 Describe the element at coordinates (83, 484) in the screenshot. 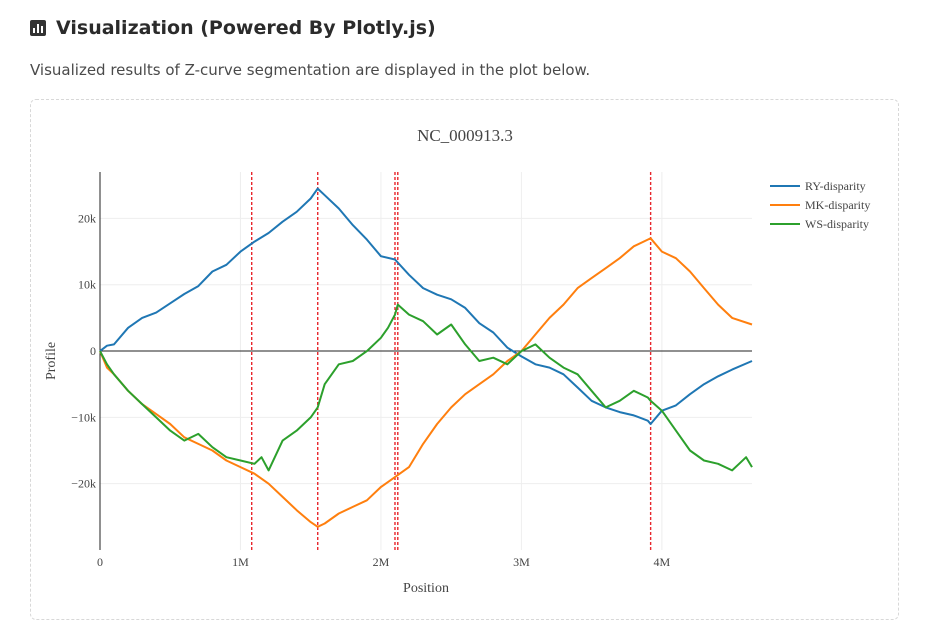

I see `y-tick-label-0: −20k` at that location.